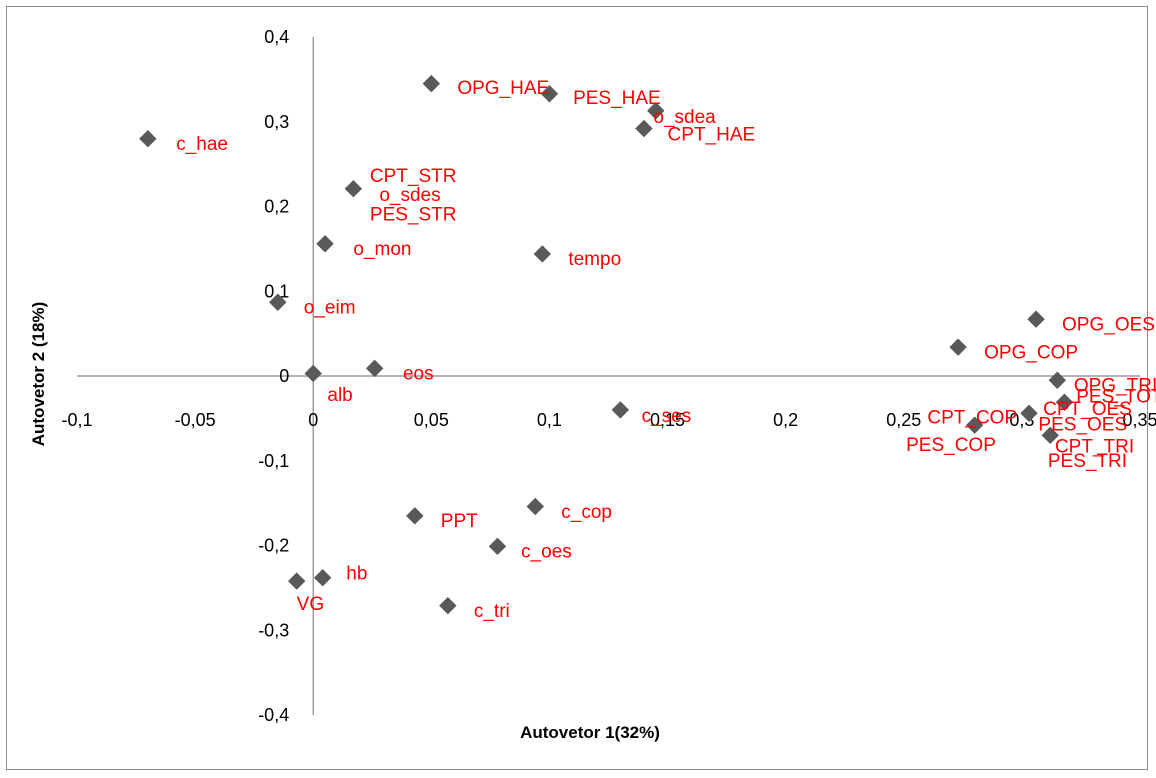 The height and width of the screenshot is (778, 1156). I want to click on point-label: c_hae, so click(202, 144).